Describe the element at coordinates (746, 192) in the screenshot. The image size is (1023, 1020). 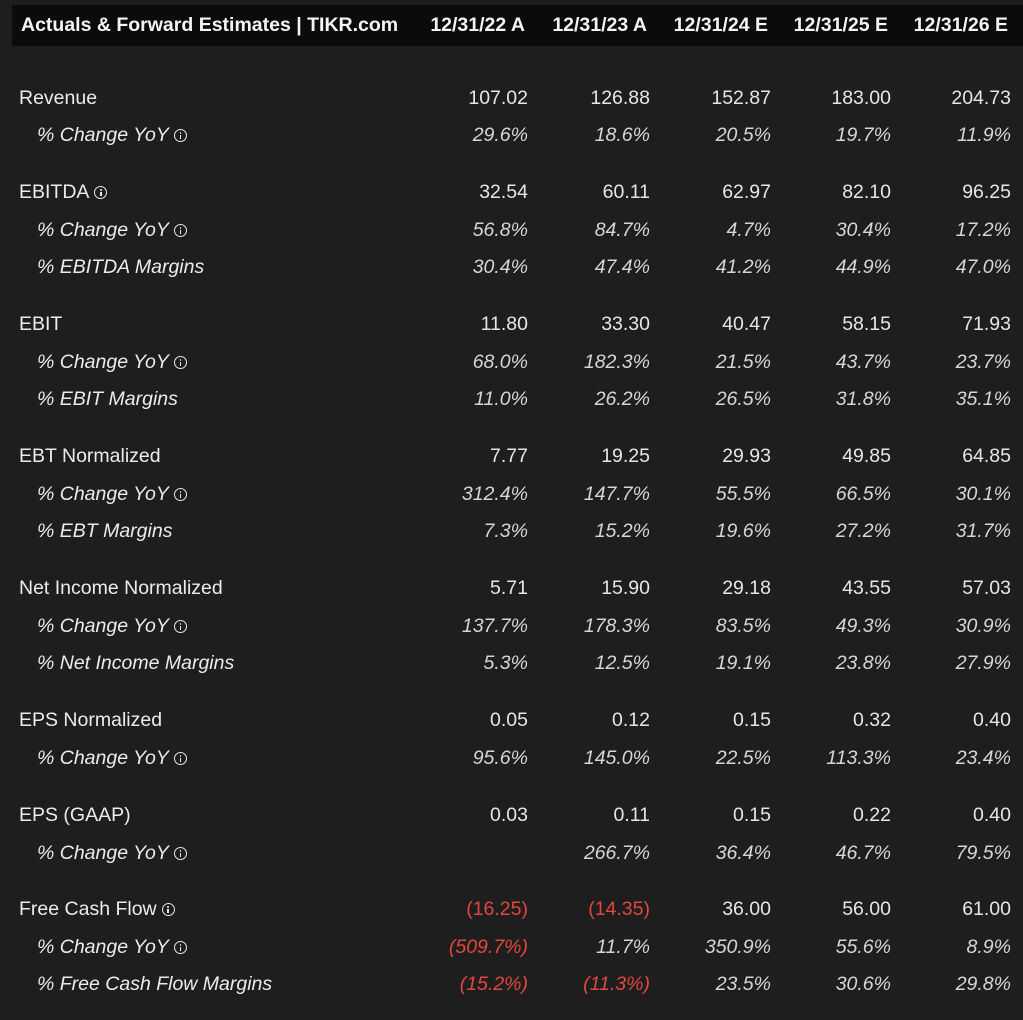
I see `cell-value: 62.97` at that location.